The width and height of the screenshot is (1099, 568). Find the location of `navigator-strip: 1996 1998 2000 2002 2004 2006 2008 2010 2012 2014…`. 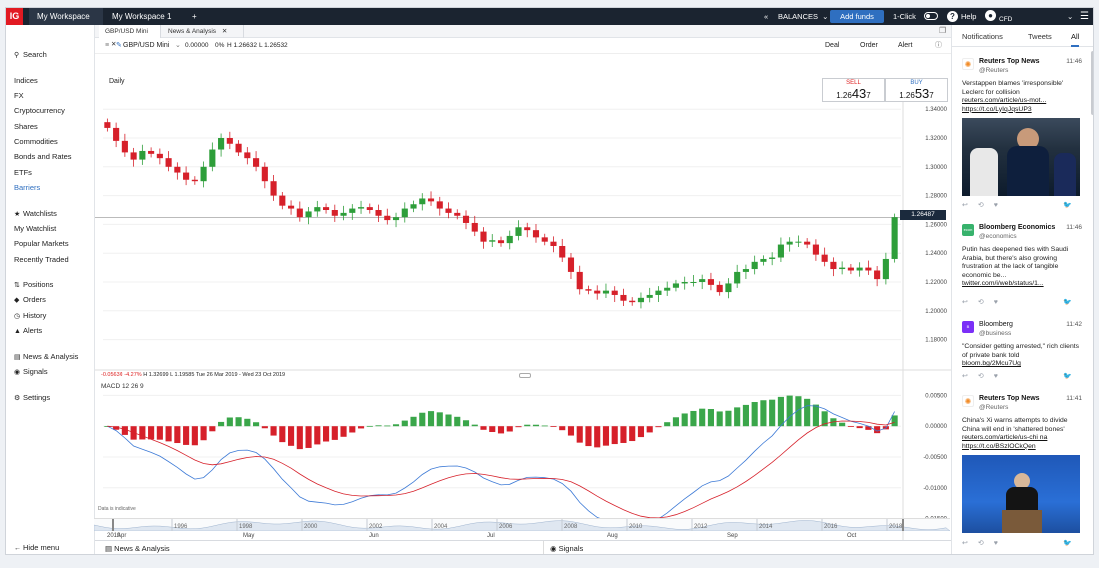

navigator-strip: 1996 1998 2000 2002 2004 2006 2008 2010 2012 2014… is located at coordinates (522, 525).